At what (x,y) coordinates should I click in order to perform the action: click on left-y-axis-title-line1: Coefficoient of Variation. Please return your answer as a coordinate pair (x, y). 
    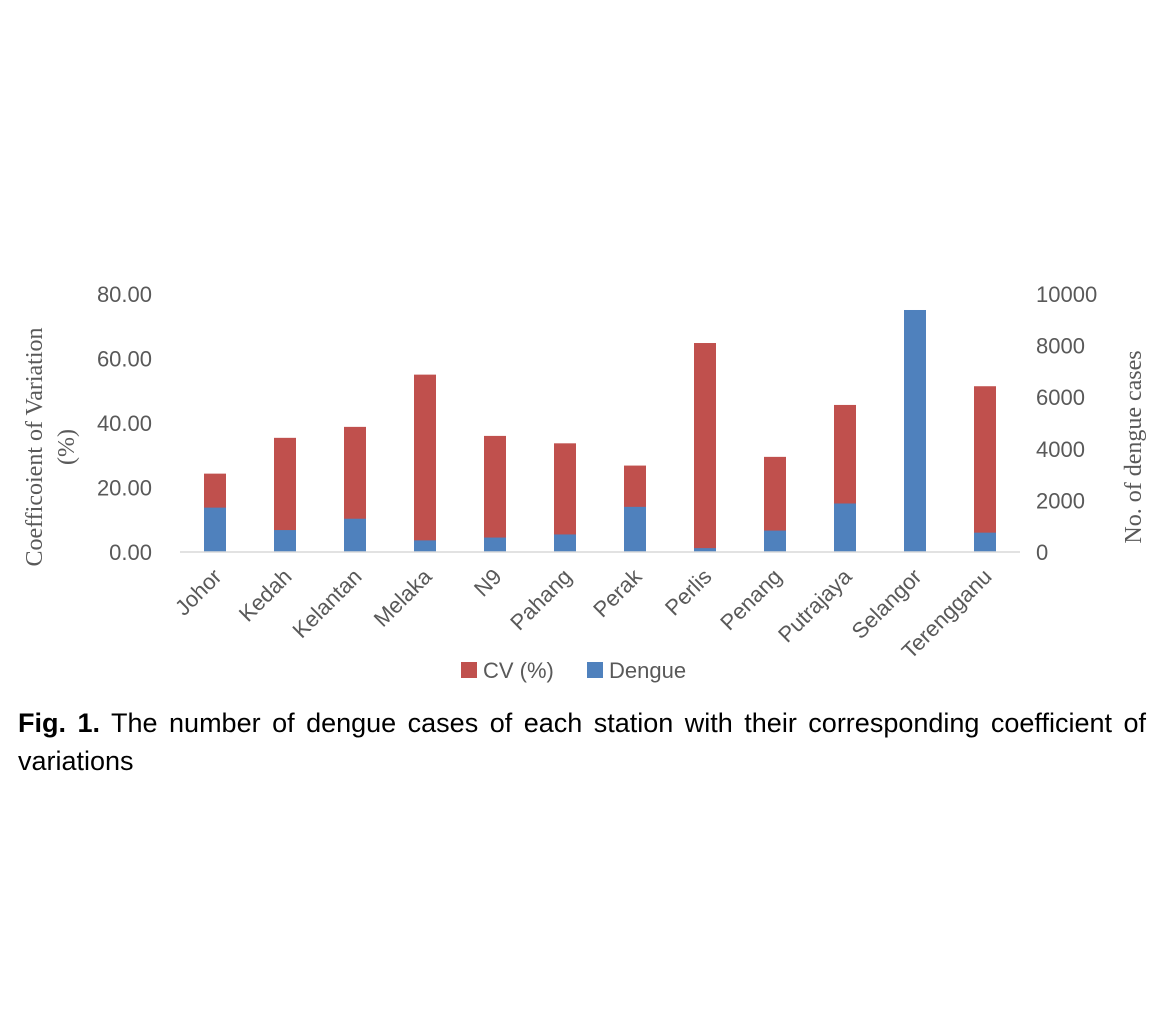
    Looking at the image, I should click on (35, 446).